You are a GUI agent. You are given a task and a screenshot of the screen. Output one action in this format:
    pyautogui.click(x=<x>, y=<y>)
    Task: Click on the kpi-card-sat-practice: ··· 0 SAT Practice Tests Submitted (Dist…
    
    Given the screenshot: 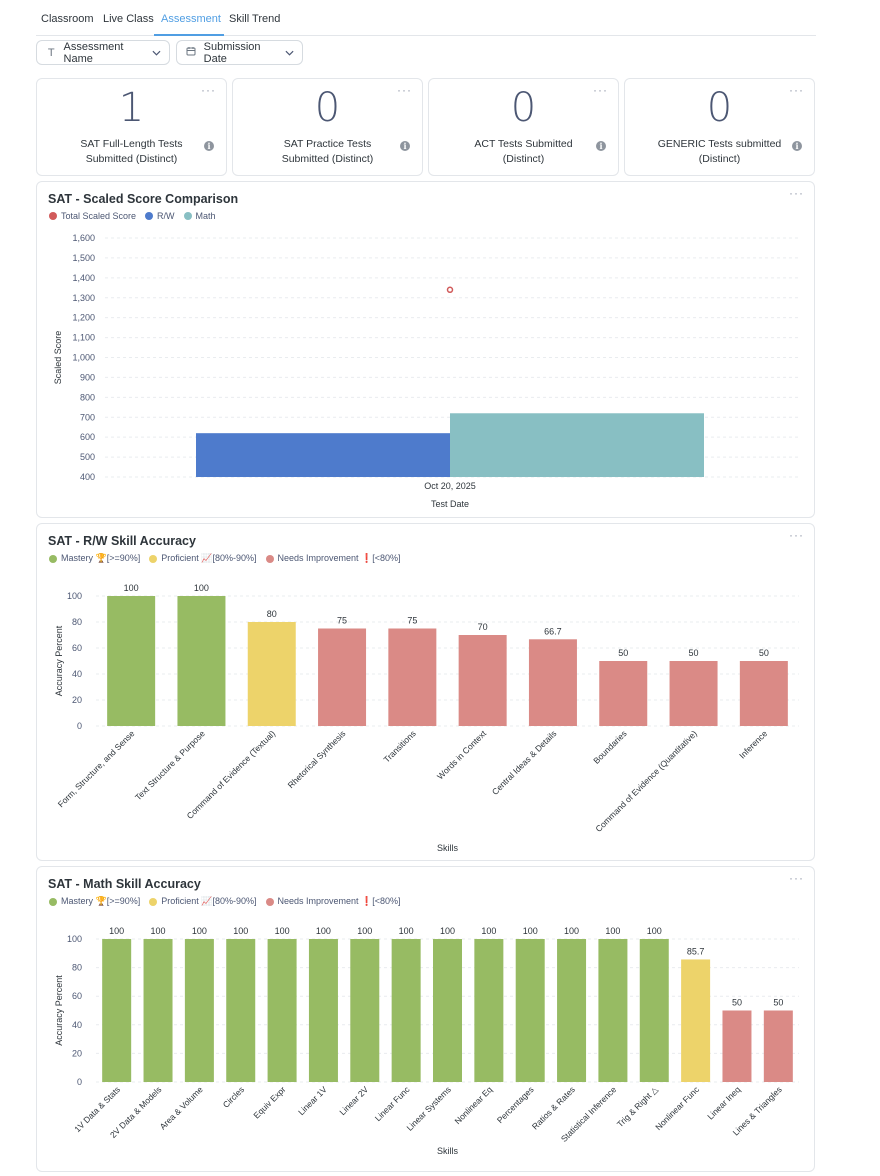 What is the action you would take?
    pyautogui.click(x=327, y=127)
    